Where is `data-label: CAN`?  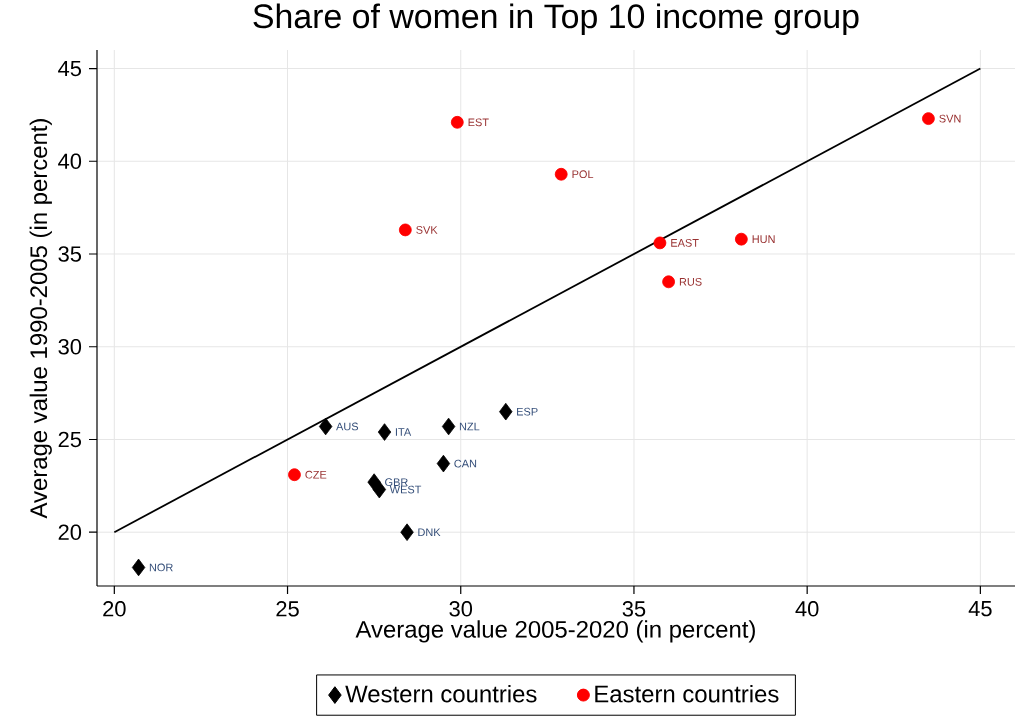 data-label: CAN is located at coordinates (465, 463).